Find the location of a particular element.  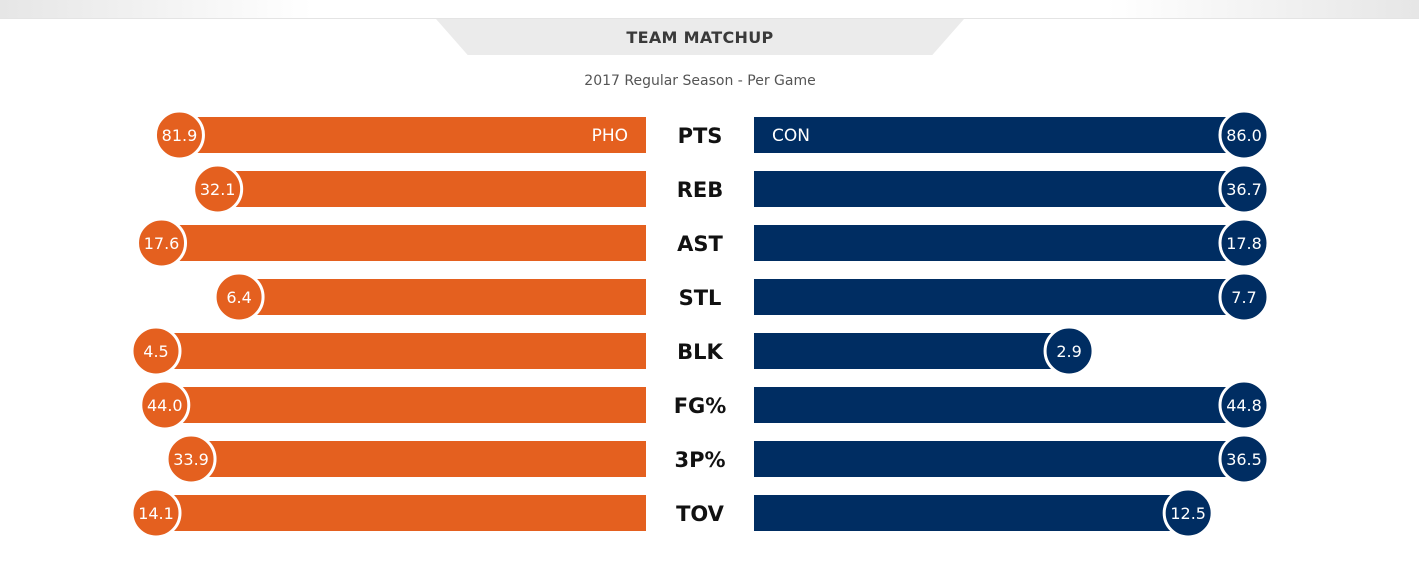

value-circle-right-fg-pct is located at coordinates (1244, 405).